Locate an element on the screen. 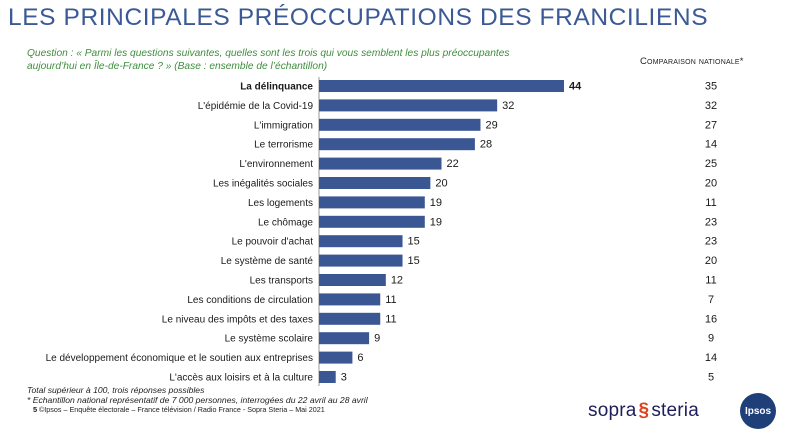 This screenshot has width=791, height=440. category-label: La délinquance is located at coordinates (276, 87).